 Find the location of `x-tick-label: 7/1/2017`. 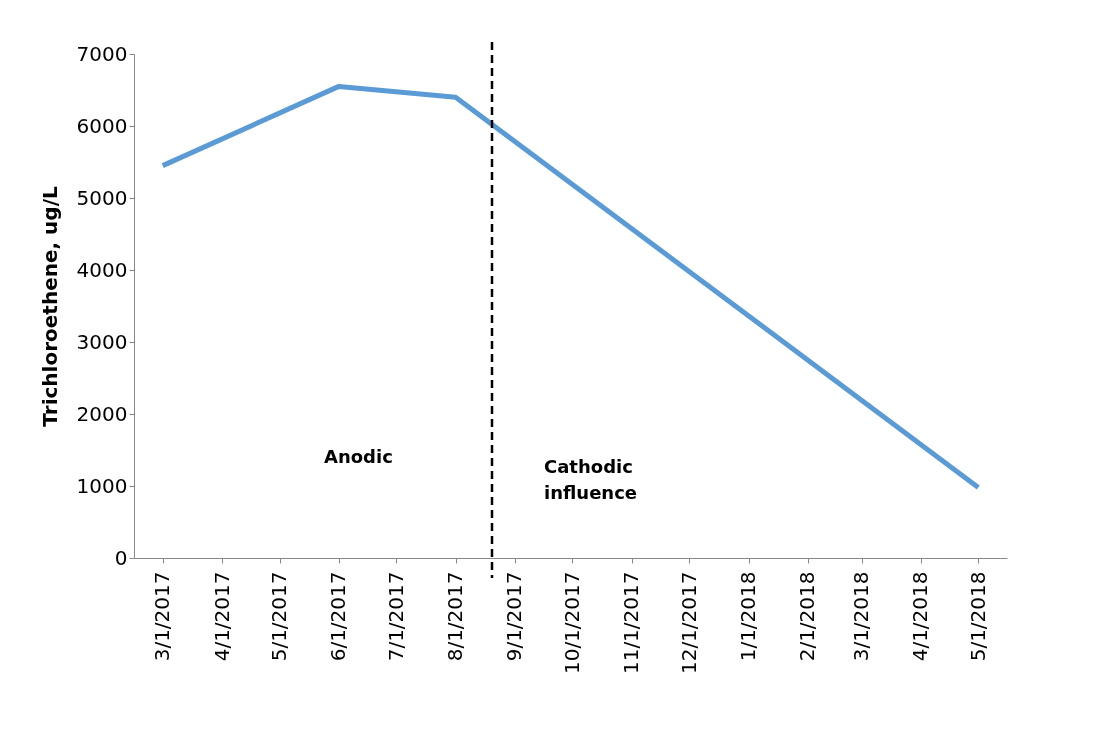

x-tick-label: 7/1/2017 is located at coordinates (395, 616).